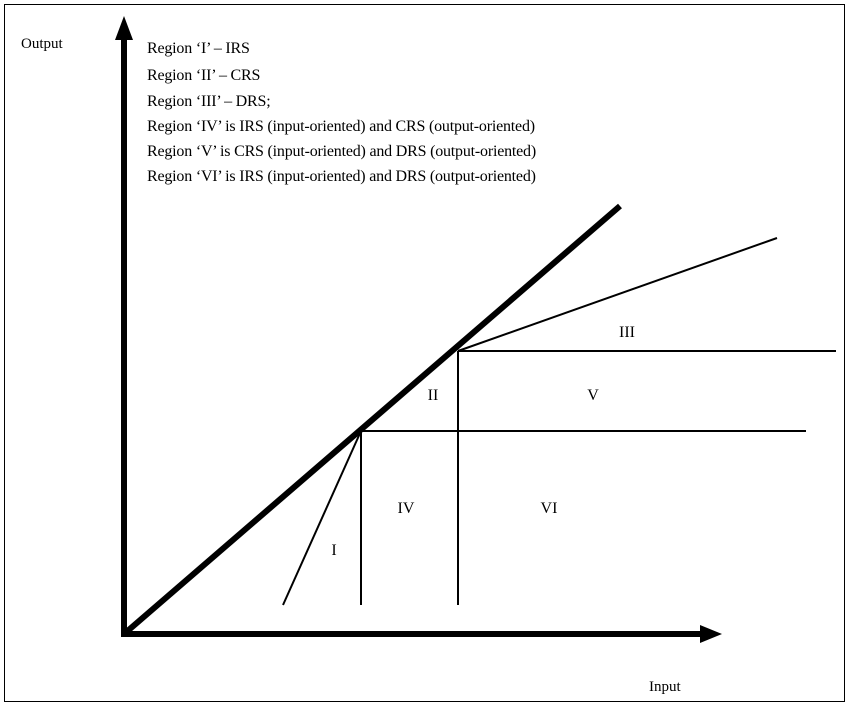 The image size is (851, 704). Describe the element at coordinates (322, 518) in the screenshot. I see `vrs-irs-segment` at that location.